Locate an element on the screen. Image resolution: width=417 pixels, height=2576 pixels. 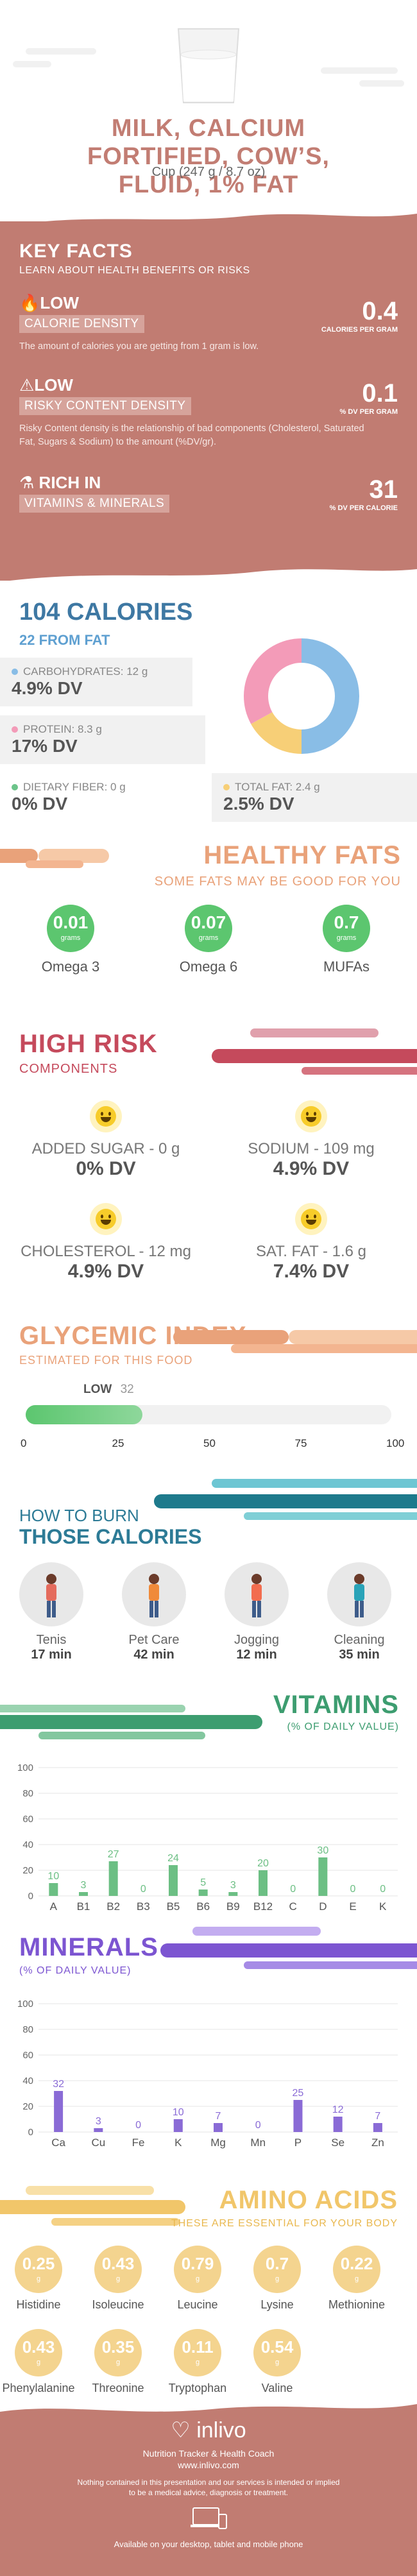
title-line-3: FLUID, 1% FAT is located at coordinates (208, 184).